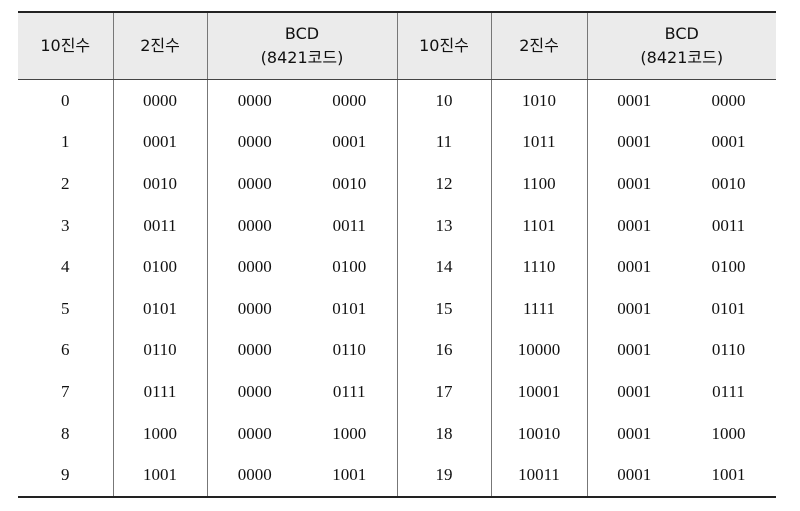 The height and width of the screenshot is (511, 800). I want to click on table-cell: 10001, so click(538, 392).